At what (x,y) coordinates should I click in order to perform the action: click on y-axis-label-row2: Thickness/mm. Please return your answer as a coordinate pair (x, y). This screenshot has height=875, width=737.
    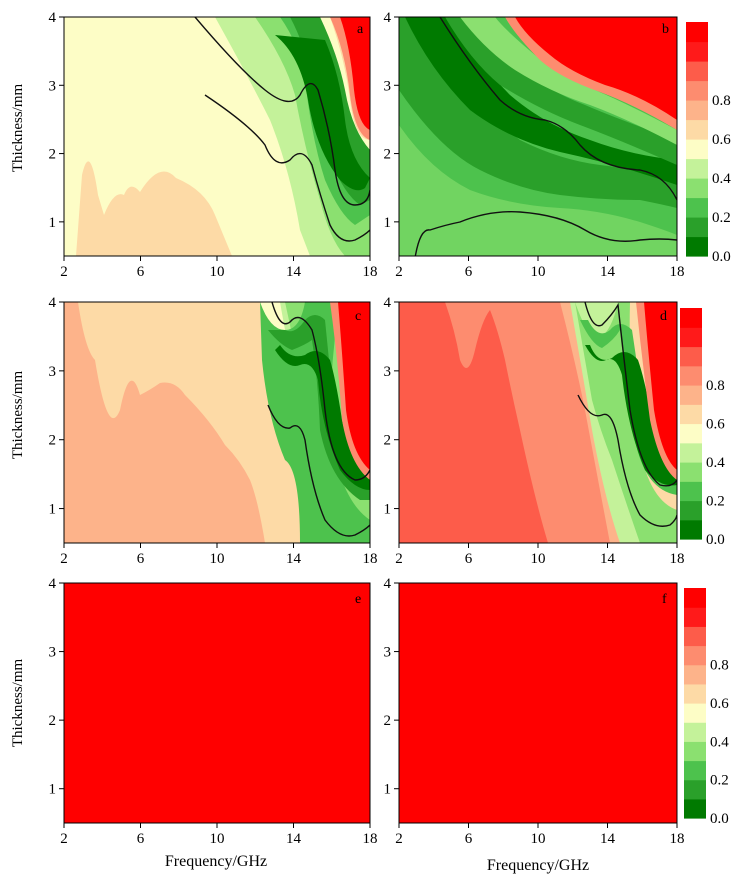
    Looking at the image, I should click on (18, 415).